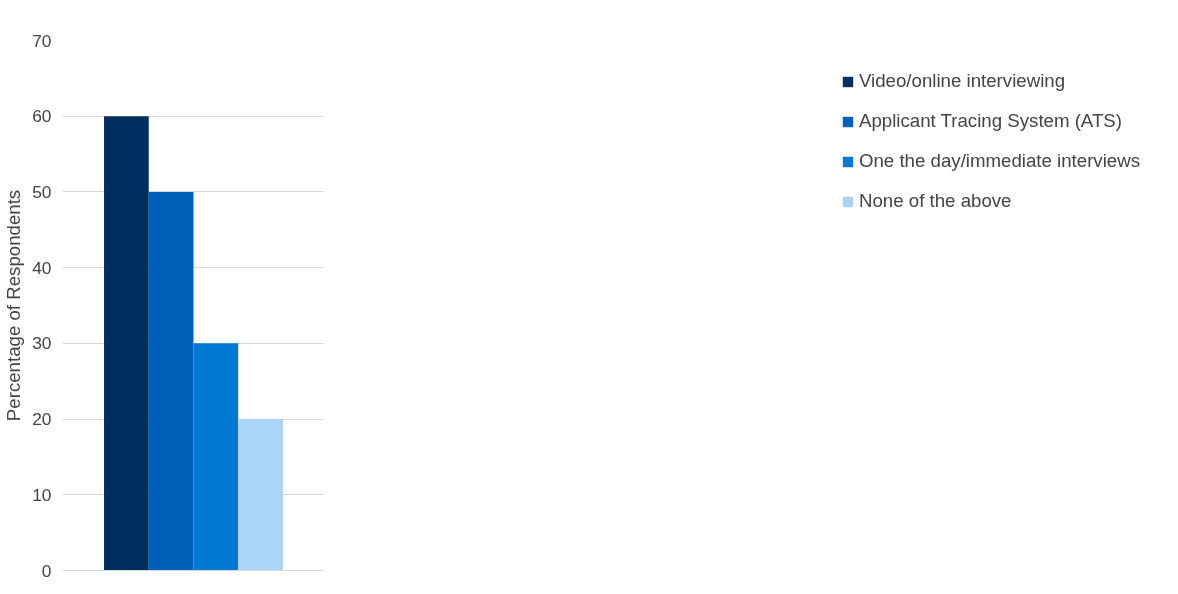  I want to click on y-tick-label: 40, so click(42, 267).